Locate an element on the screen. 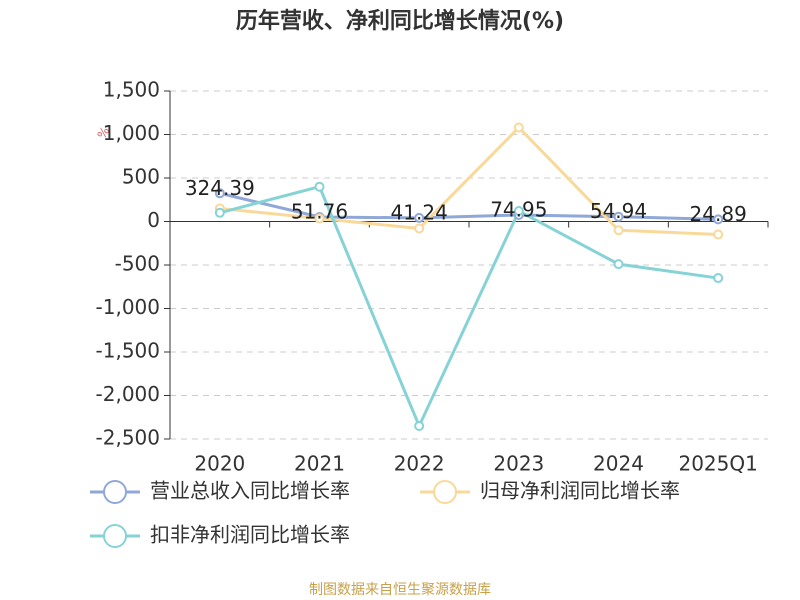 The height and width of the screenshot is (600, 800). y-tick-label: -2,500 is located at coordinates (128, 438).